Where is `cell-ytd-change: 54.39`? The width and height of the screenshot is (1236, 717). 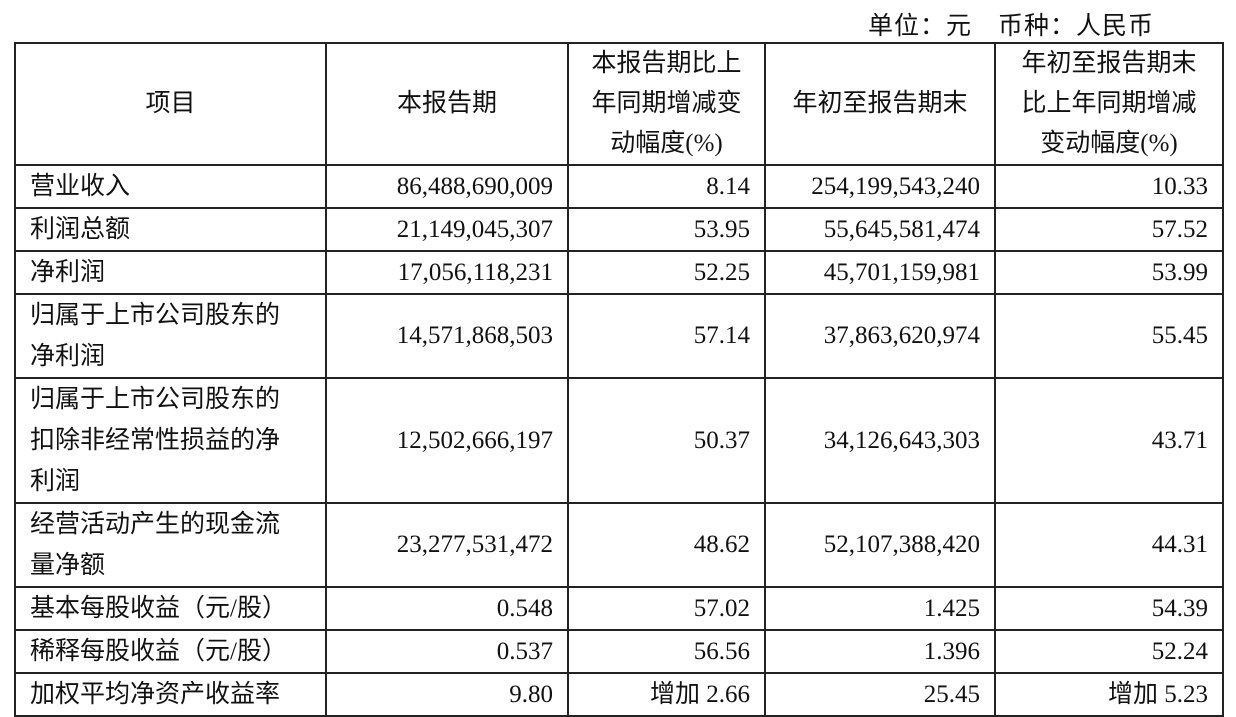 cell-ytd-change: 54.39 is located at coordinates (1109, 608).